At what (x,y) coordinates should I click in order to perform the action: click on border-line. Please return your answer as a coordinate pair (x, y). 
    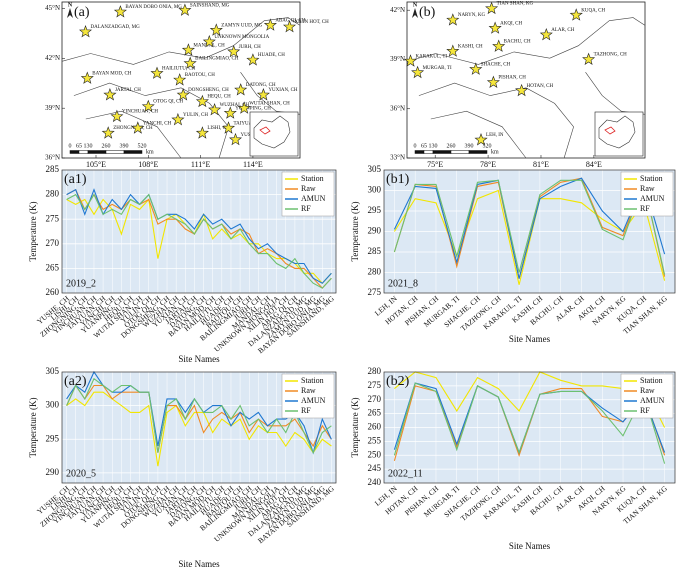
    Looking at the image, I should click on (496, 120).